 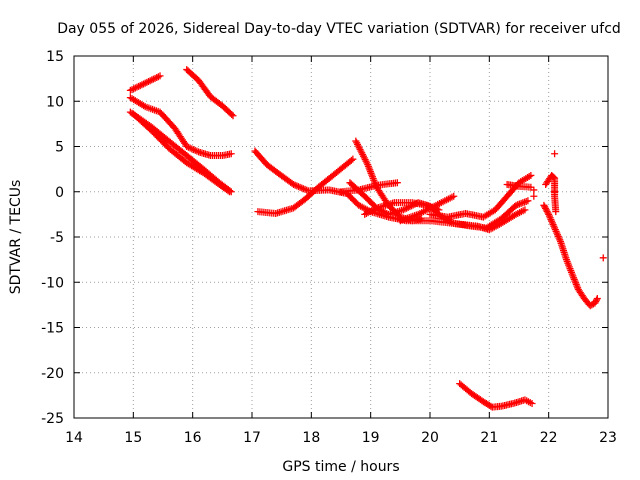 What do you see at coordinates (427, 208) in the screenshot?
I see `series-arc12` at bounding box center [427, 208].